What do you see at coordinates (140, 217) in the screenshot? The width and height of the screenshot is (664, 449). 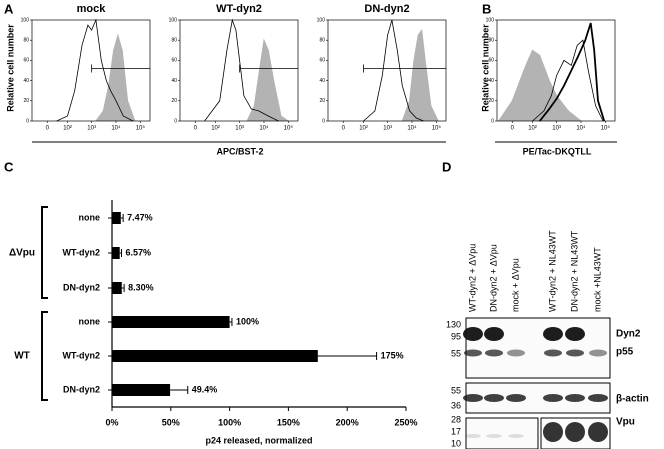 I see `value-label: 7.47%` at bounding box center [140, 217].